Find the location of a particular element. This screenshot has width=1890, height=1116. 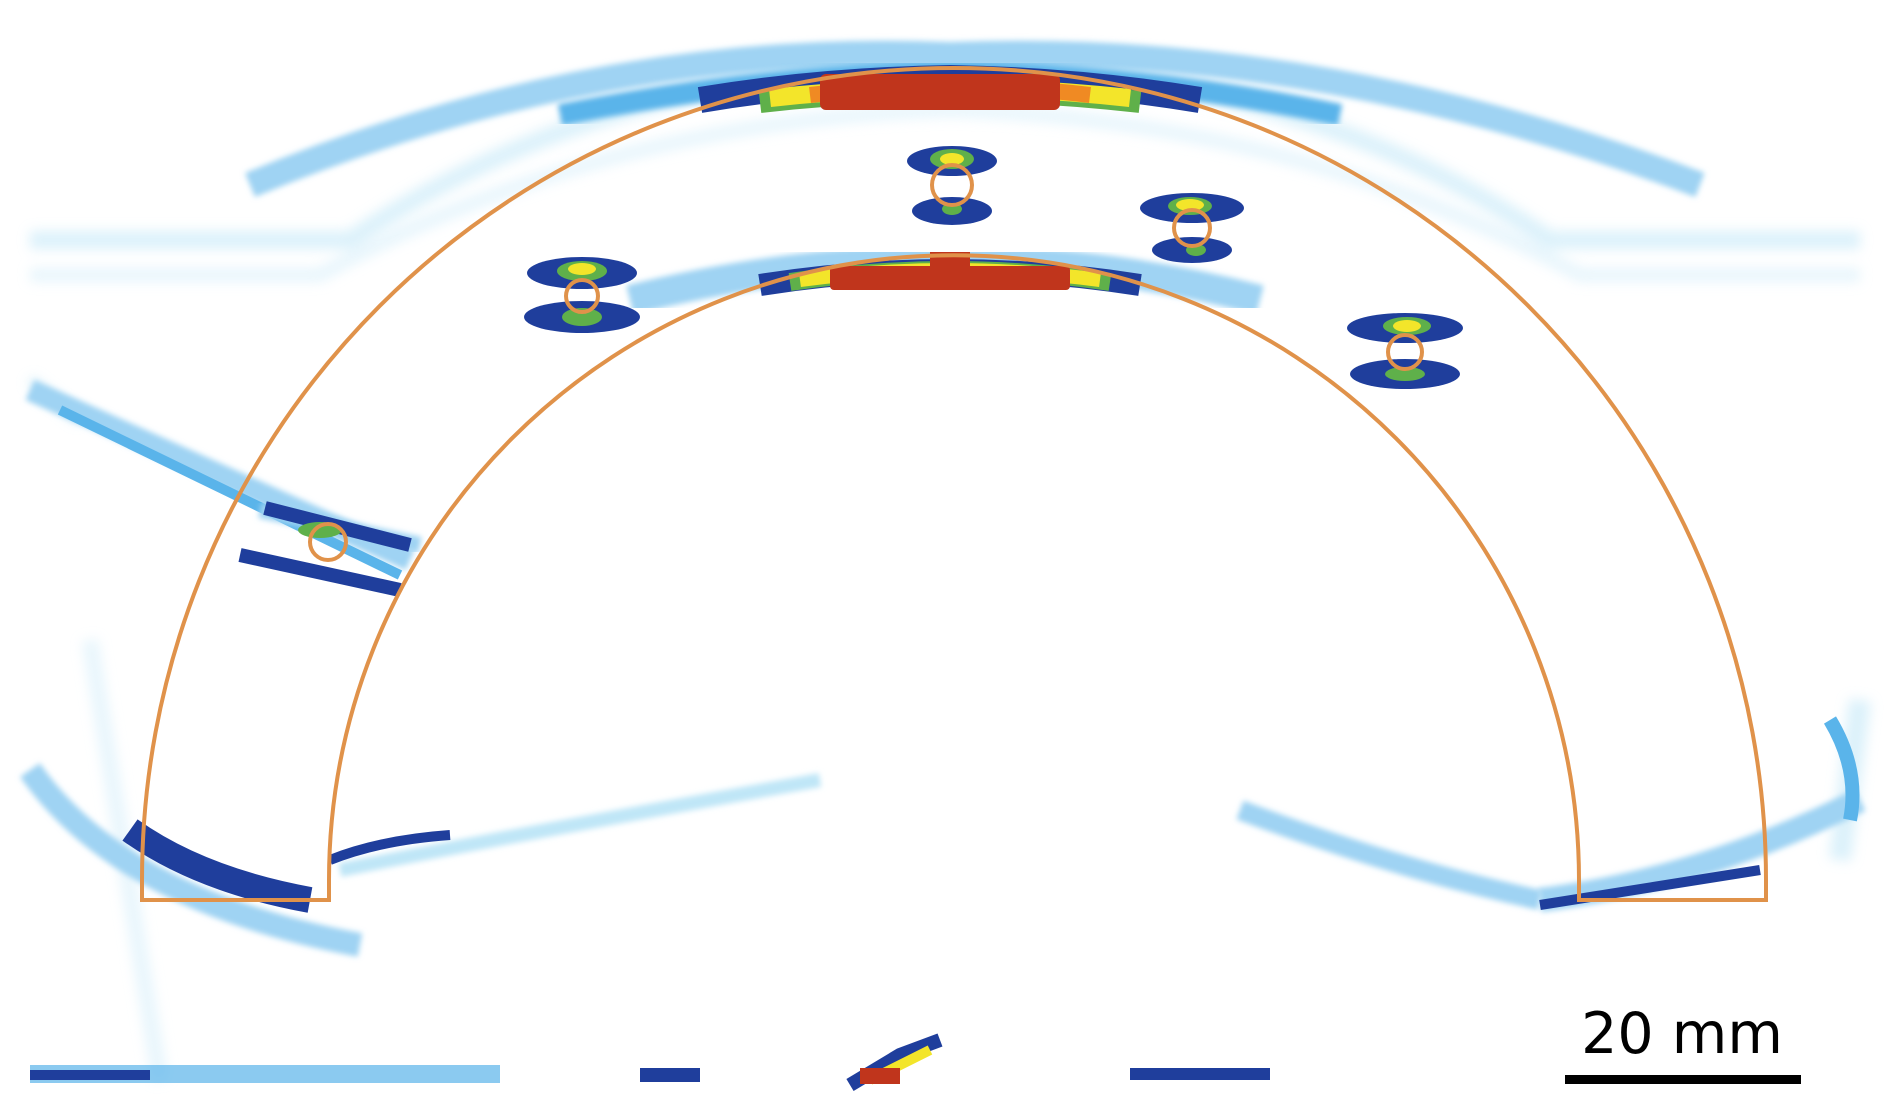

lower-echo-left is located at coordinates (421, 860).